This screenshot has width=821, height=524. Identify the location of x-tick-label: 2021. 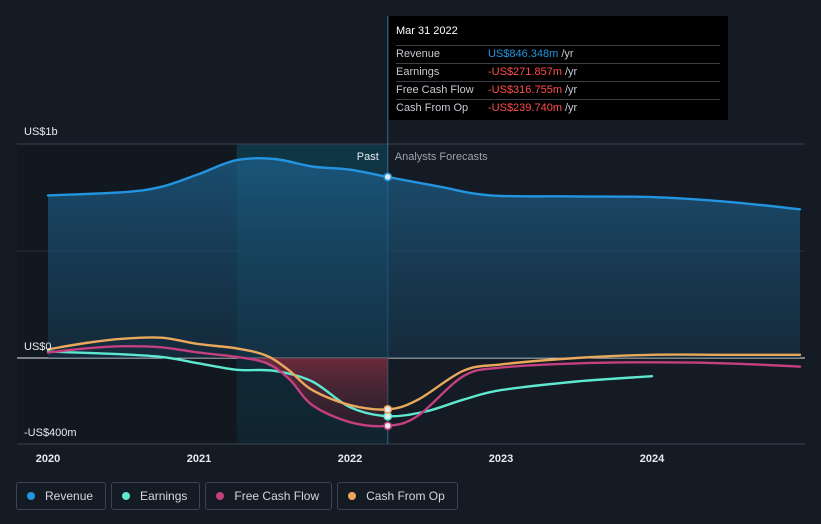
(199, 459).